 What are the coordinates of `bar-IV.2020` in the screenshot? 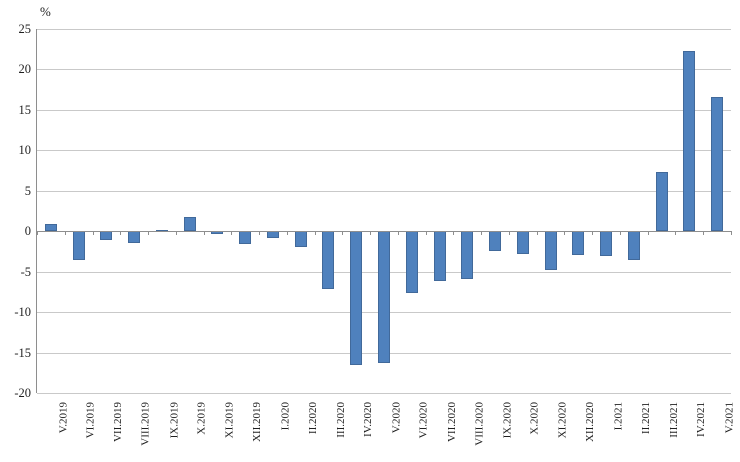 It's located at (356, 298).